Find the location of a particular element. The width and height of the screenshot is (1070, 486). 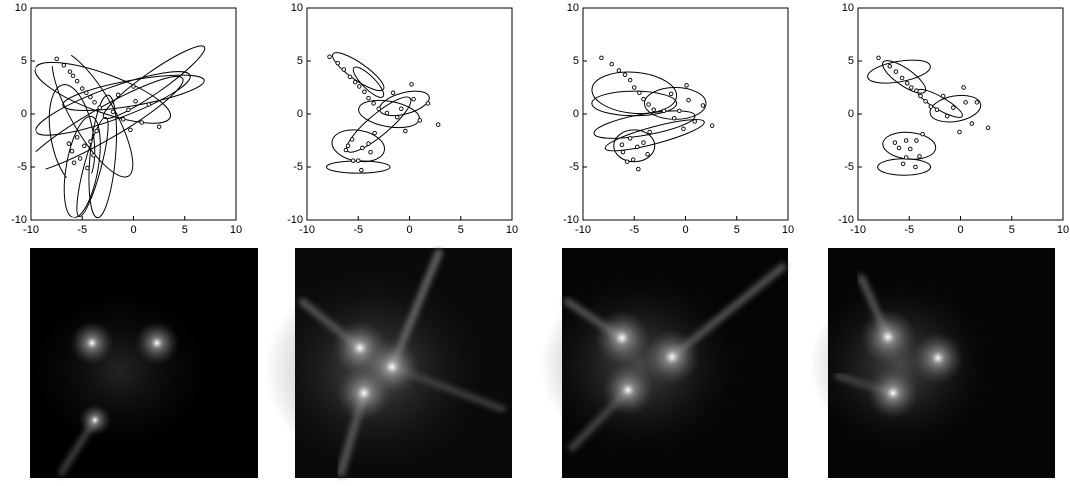

x-tick-label: -5 is located at coordinates (358, 230).